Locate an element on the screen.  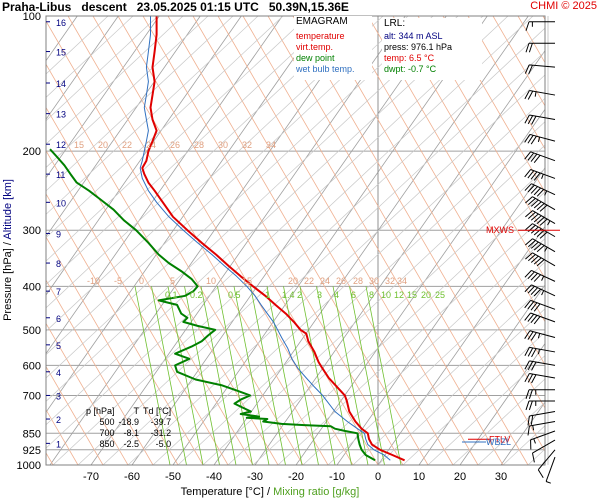
header-coords: 50.39N,15.36E is located at coordinates (308, 7).